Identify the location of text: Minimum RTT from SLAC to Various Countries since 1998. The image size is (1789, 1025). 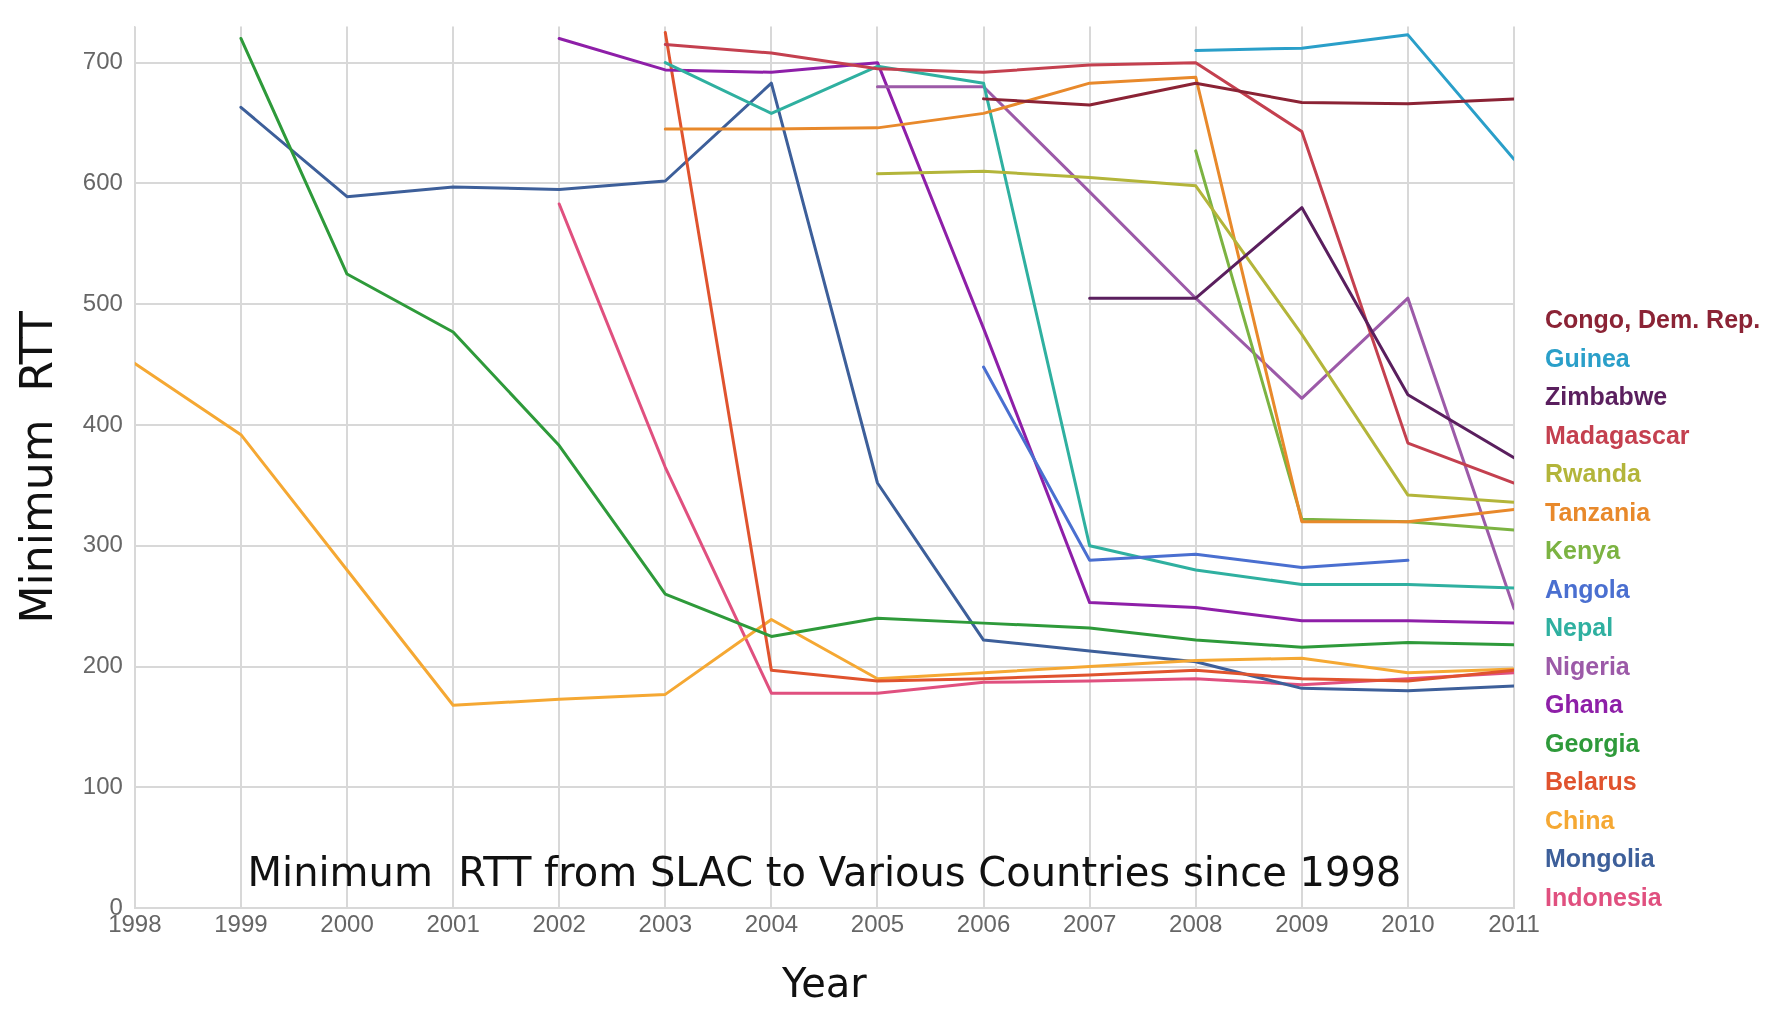
(824, 872).